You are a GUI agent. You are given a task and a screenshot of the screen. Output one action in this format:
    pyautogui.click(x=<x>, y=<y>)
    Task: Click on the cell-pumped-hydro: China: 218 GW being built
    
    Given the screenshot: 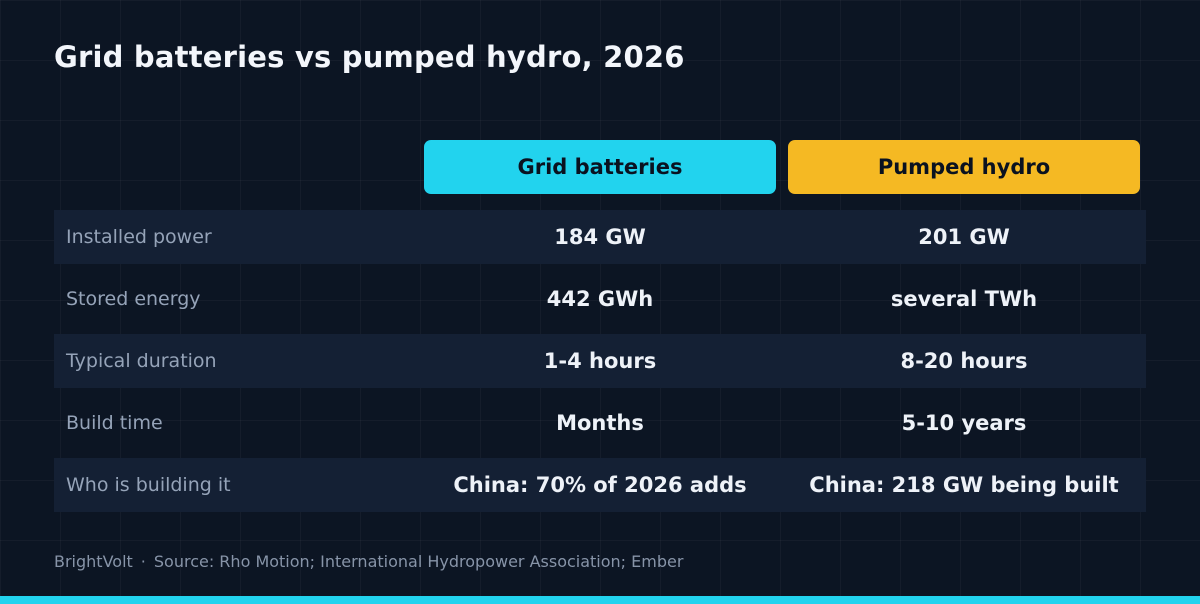 What is the action you would take?
    pyautogui.click(x=964, y=485)
    